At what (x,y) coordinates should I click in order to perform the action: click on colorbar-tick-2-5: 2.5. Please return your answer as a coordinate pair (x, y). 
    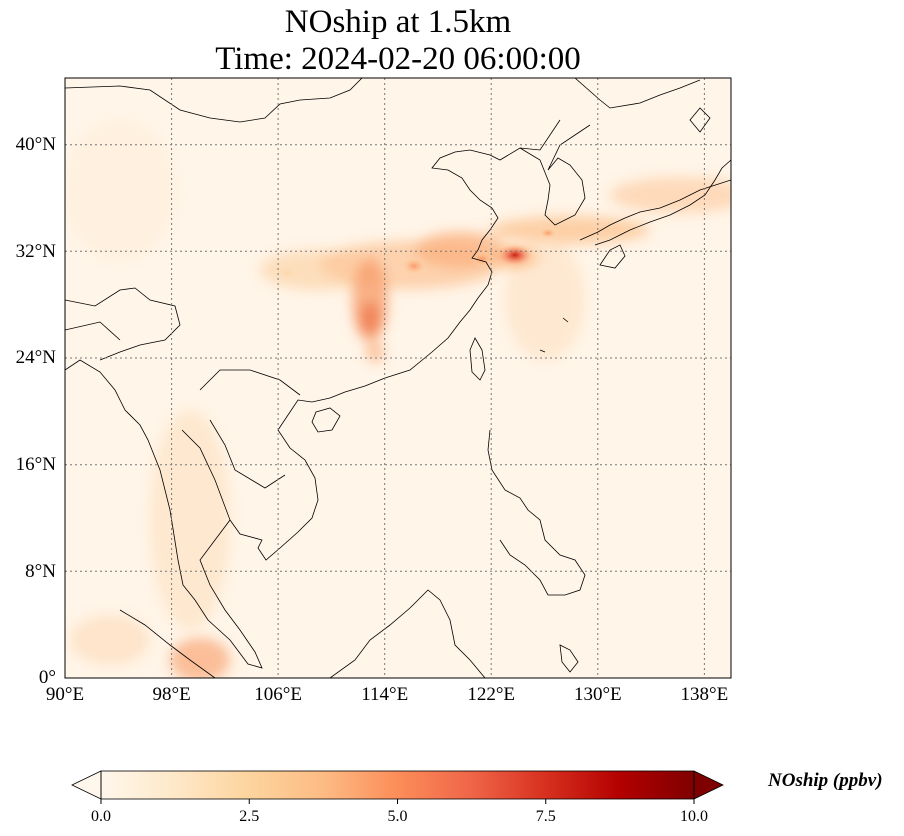
    Looking at the image, I should click on (249, 816).